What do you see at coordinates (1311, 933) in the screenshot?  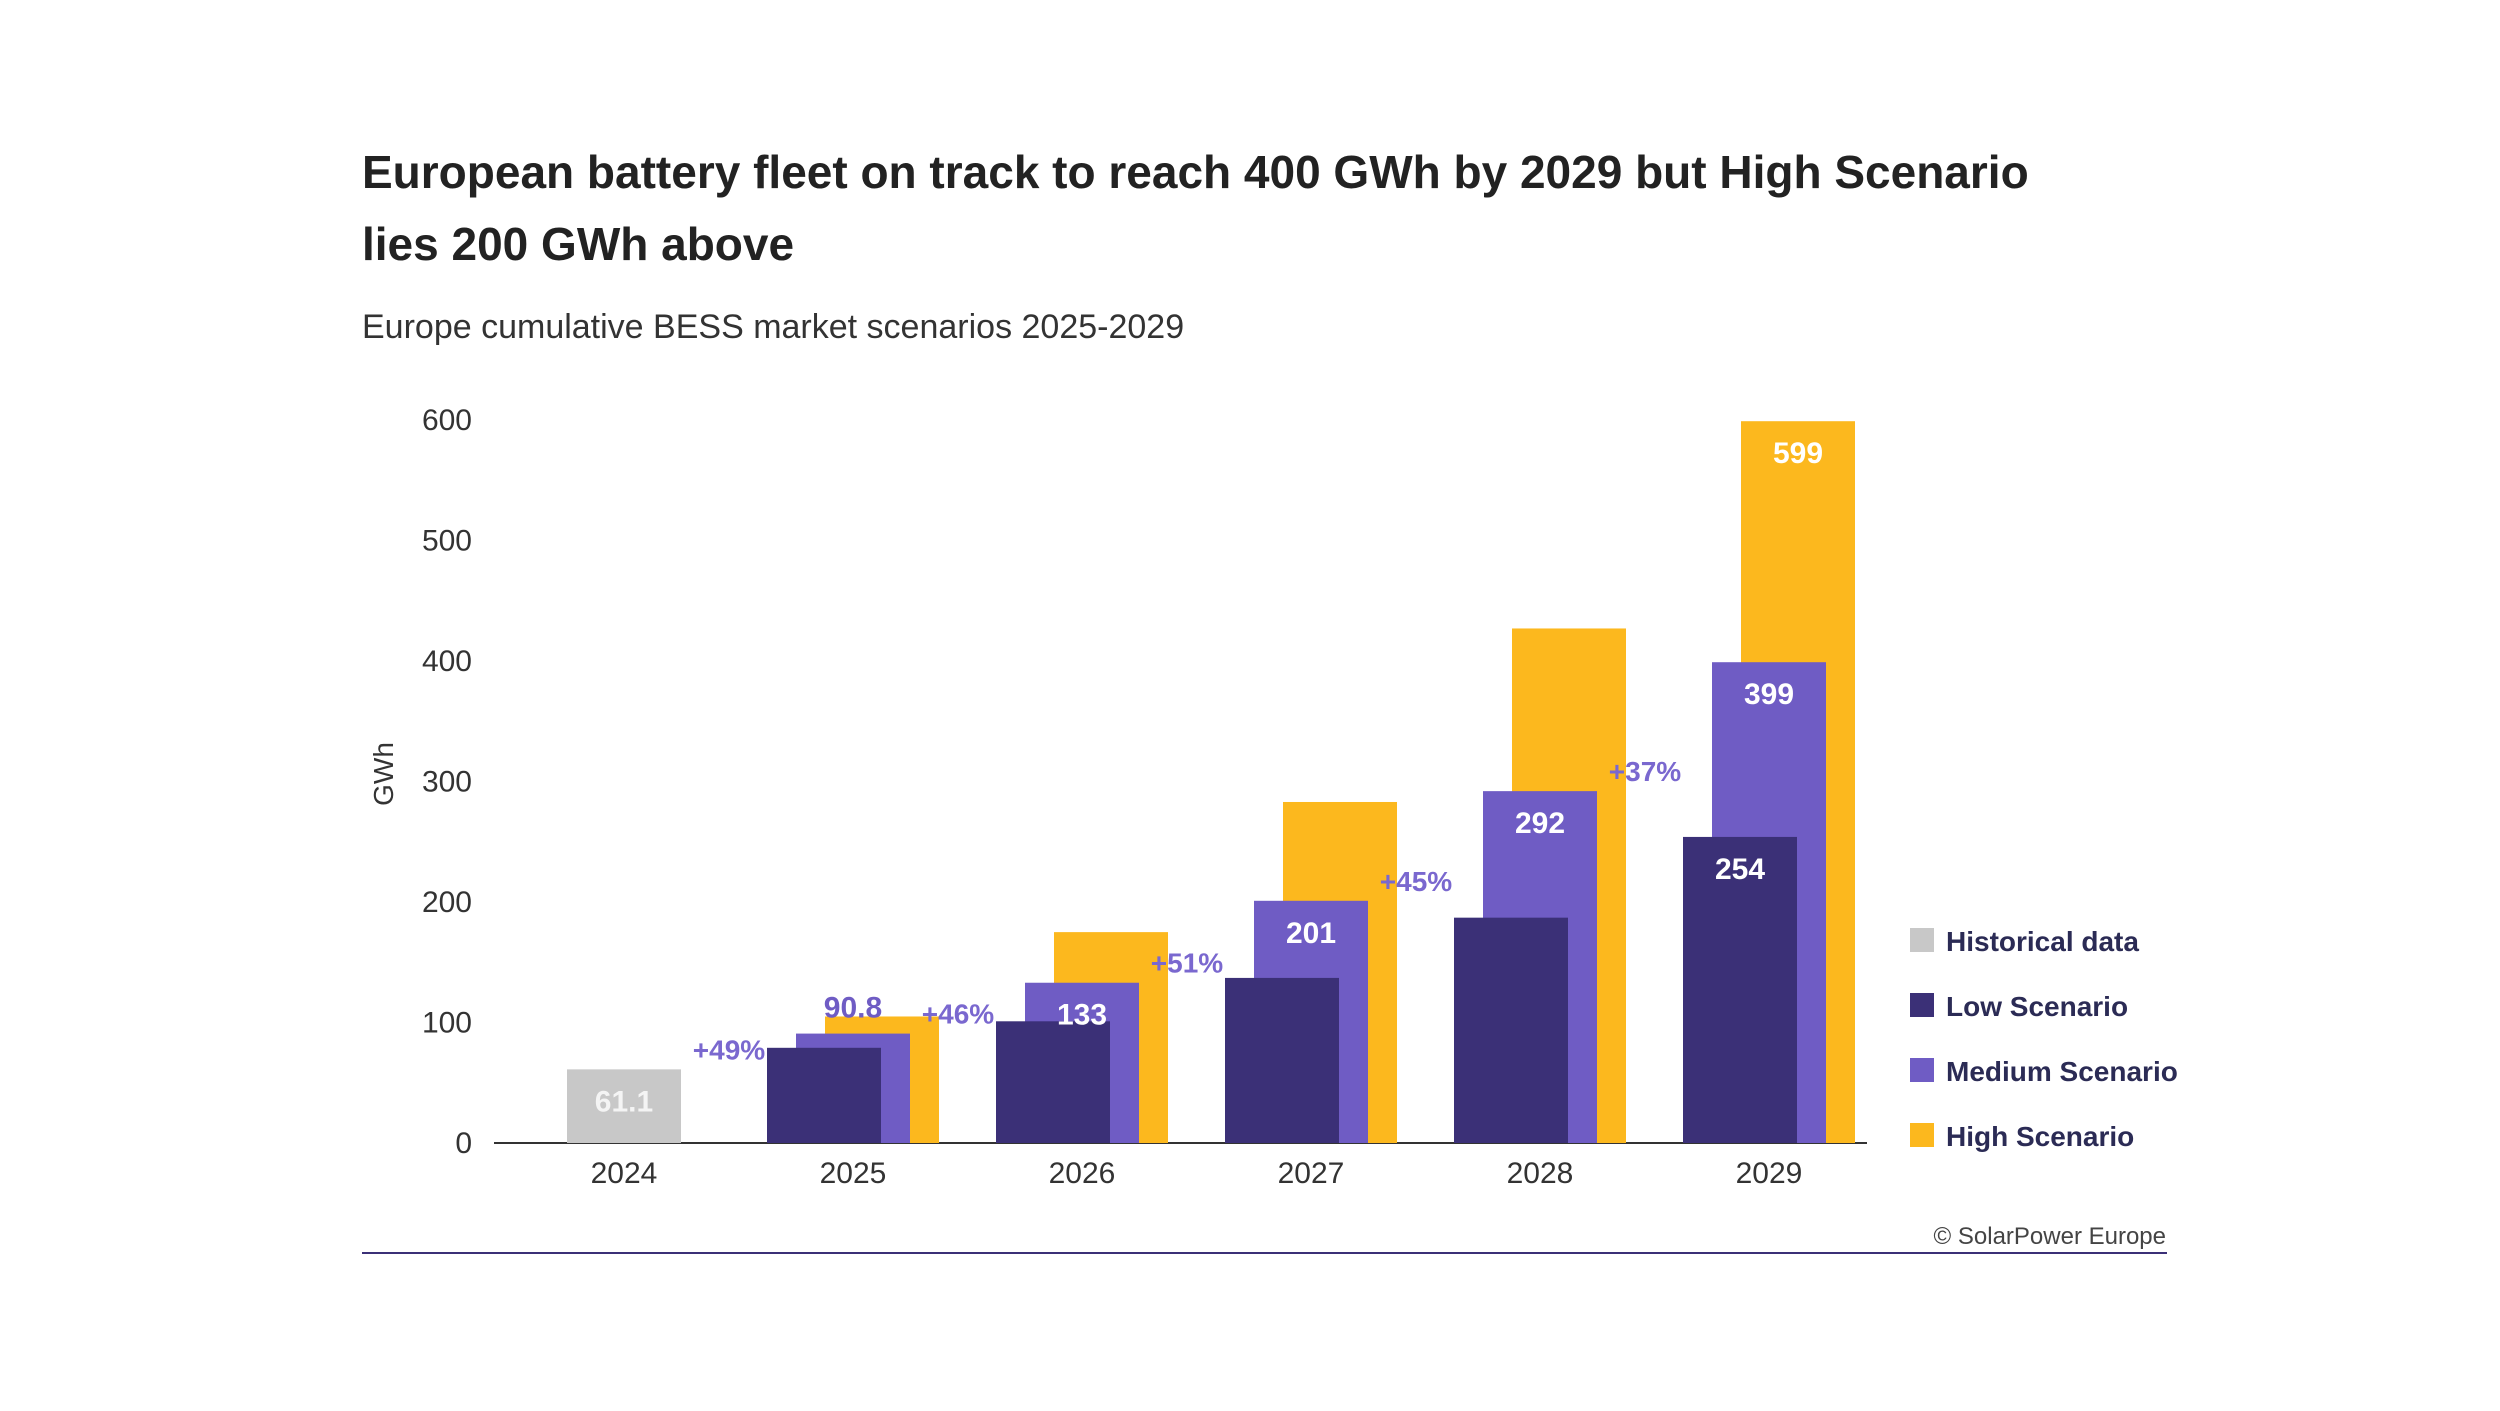 I see `data-label: 201` at bounding box center [1311, 933].